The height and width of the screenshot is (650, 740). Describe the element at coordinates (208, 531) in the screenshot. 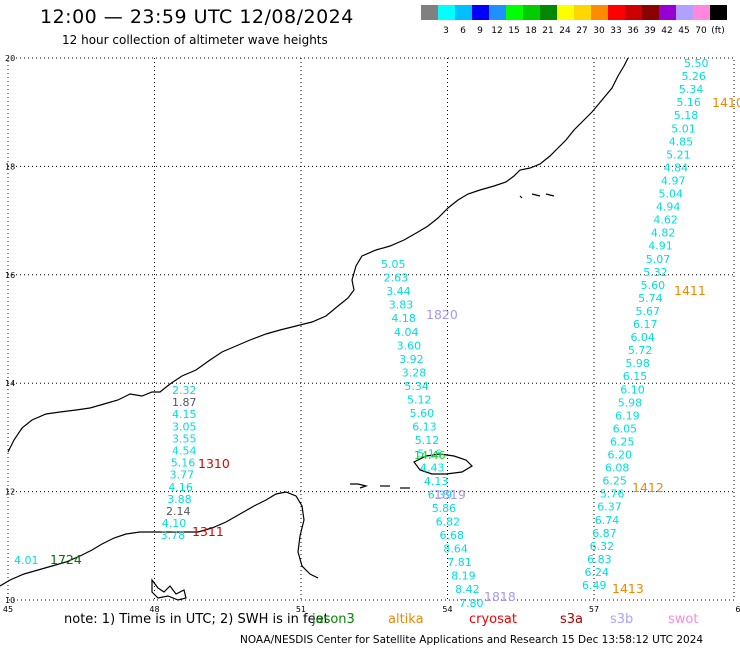

I see `track-pass-label: 1311` at that location.